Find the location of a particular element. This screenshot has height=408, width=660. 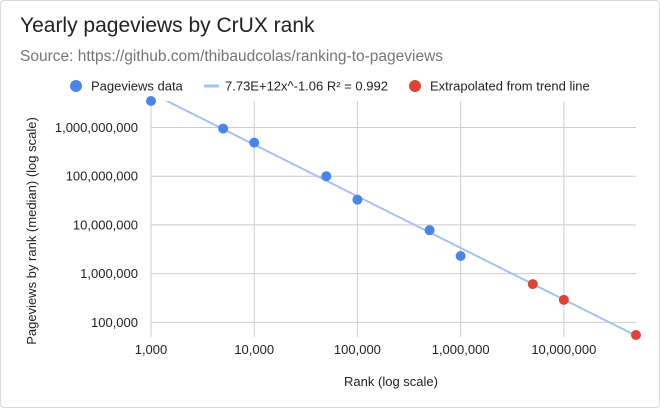

y-tick-label: 1,000,000 is located at coordinates (109, 273).